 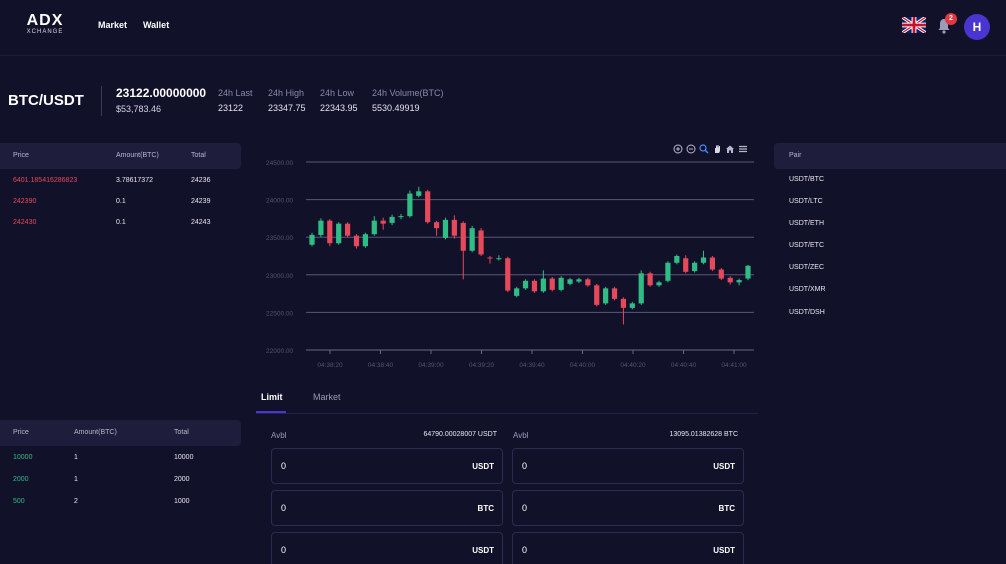 I want to click on row-amount: 1, so click(x=76, y=479).